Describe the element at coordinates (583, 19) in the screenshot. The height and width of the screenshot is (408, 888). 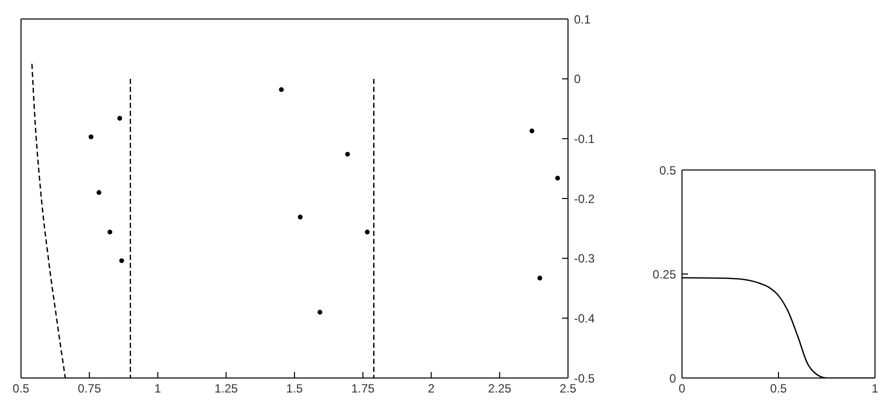
I see `y-tick-label: 0.1` at that location.